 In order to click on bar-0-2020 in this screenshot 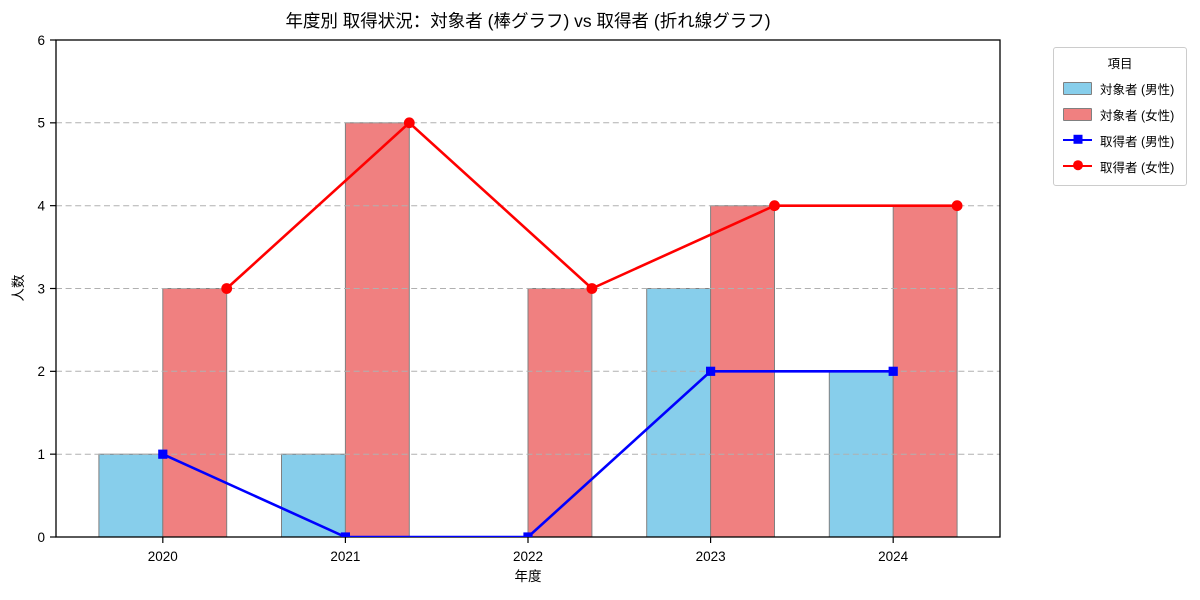, I will do `click(131, 495)`.